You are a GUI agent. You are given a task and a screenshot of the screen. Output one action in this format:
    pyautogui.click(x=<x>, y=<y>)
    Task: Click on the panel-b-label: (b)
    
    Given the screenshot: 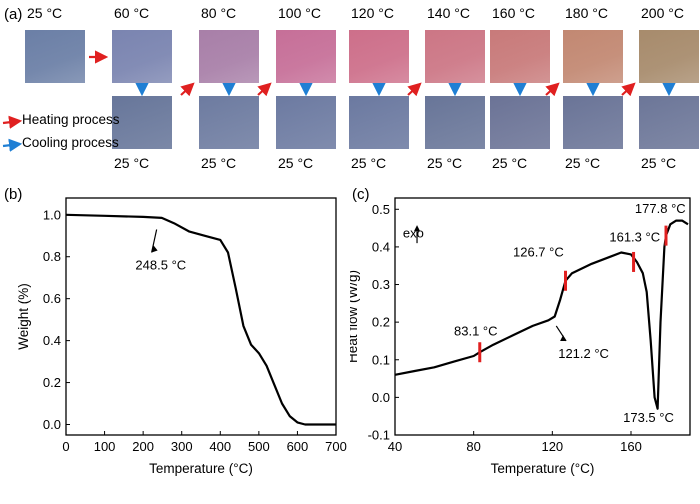 What is the action you would take?
    pyautogui.click(x=13, y=194)
    